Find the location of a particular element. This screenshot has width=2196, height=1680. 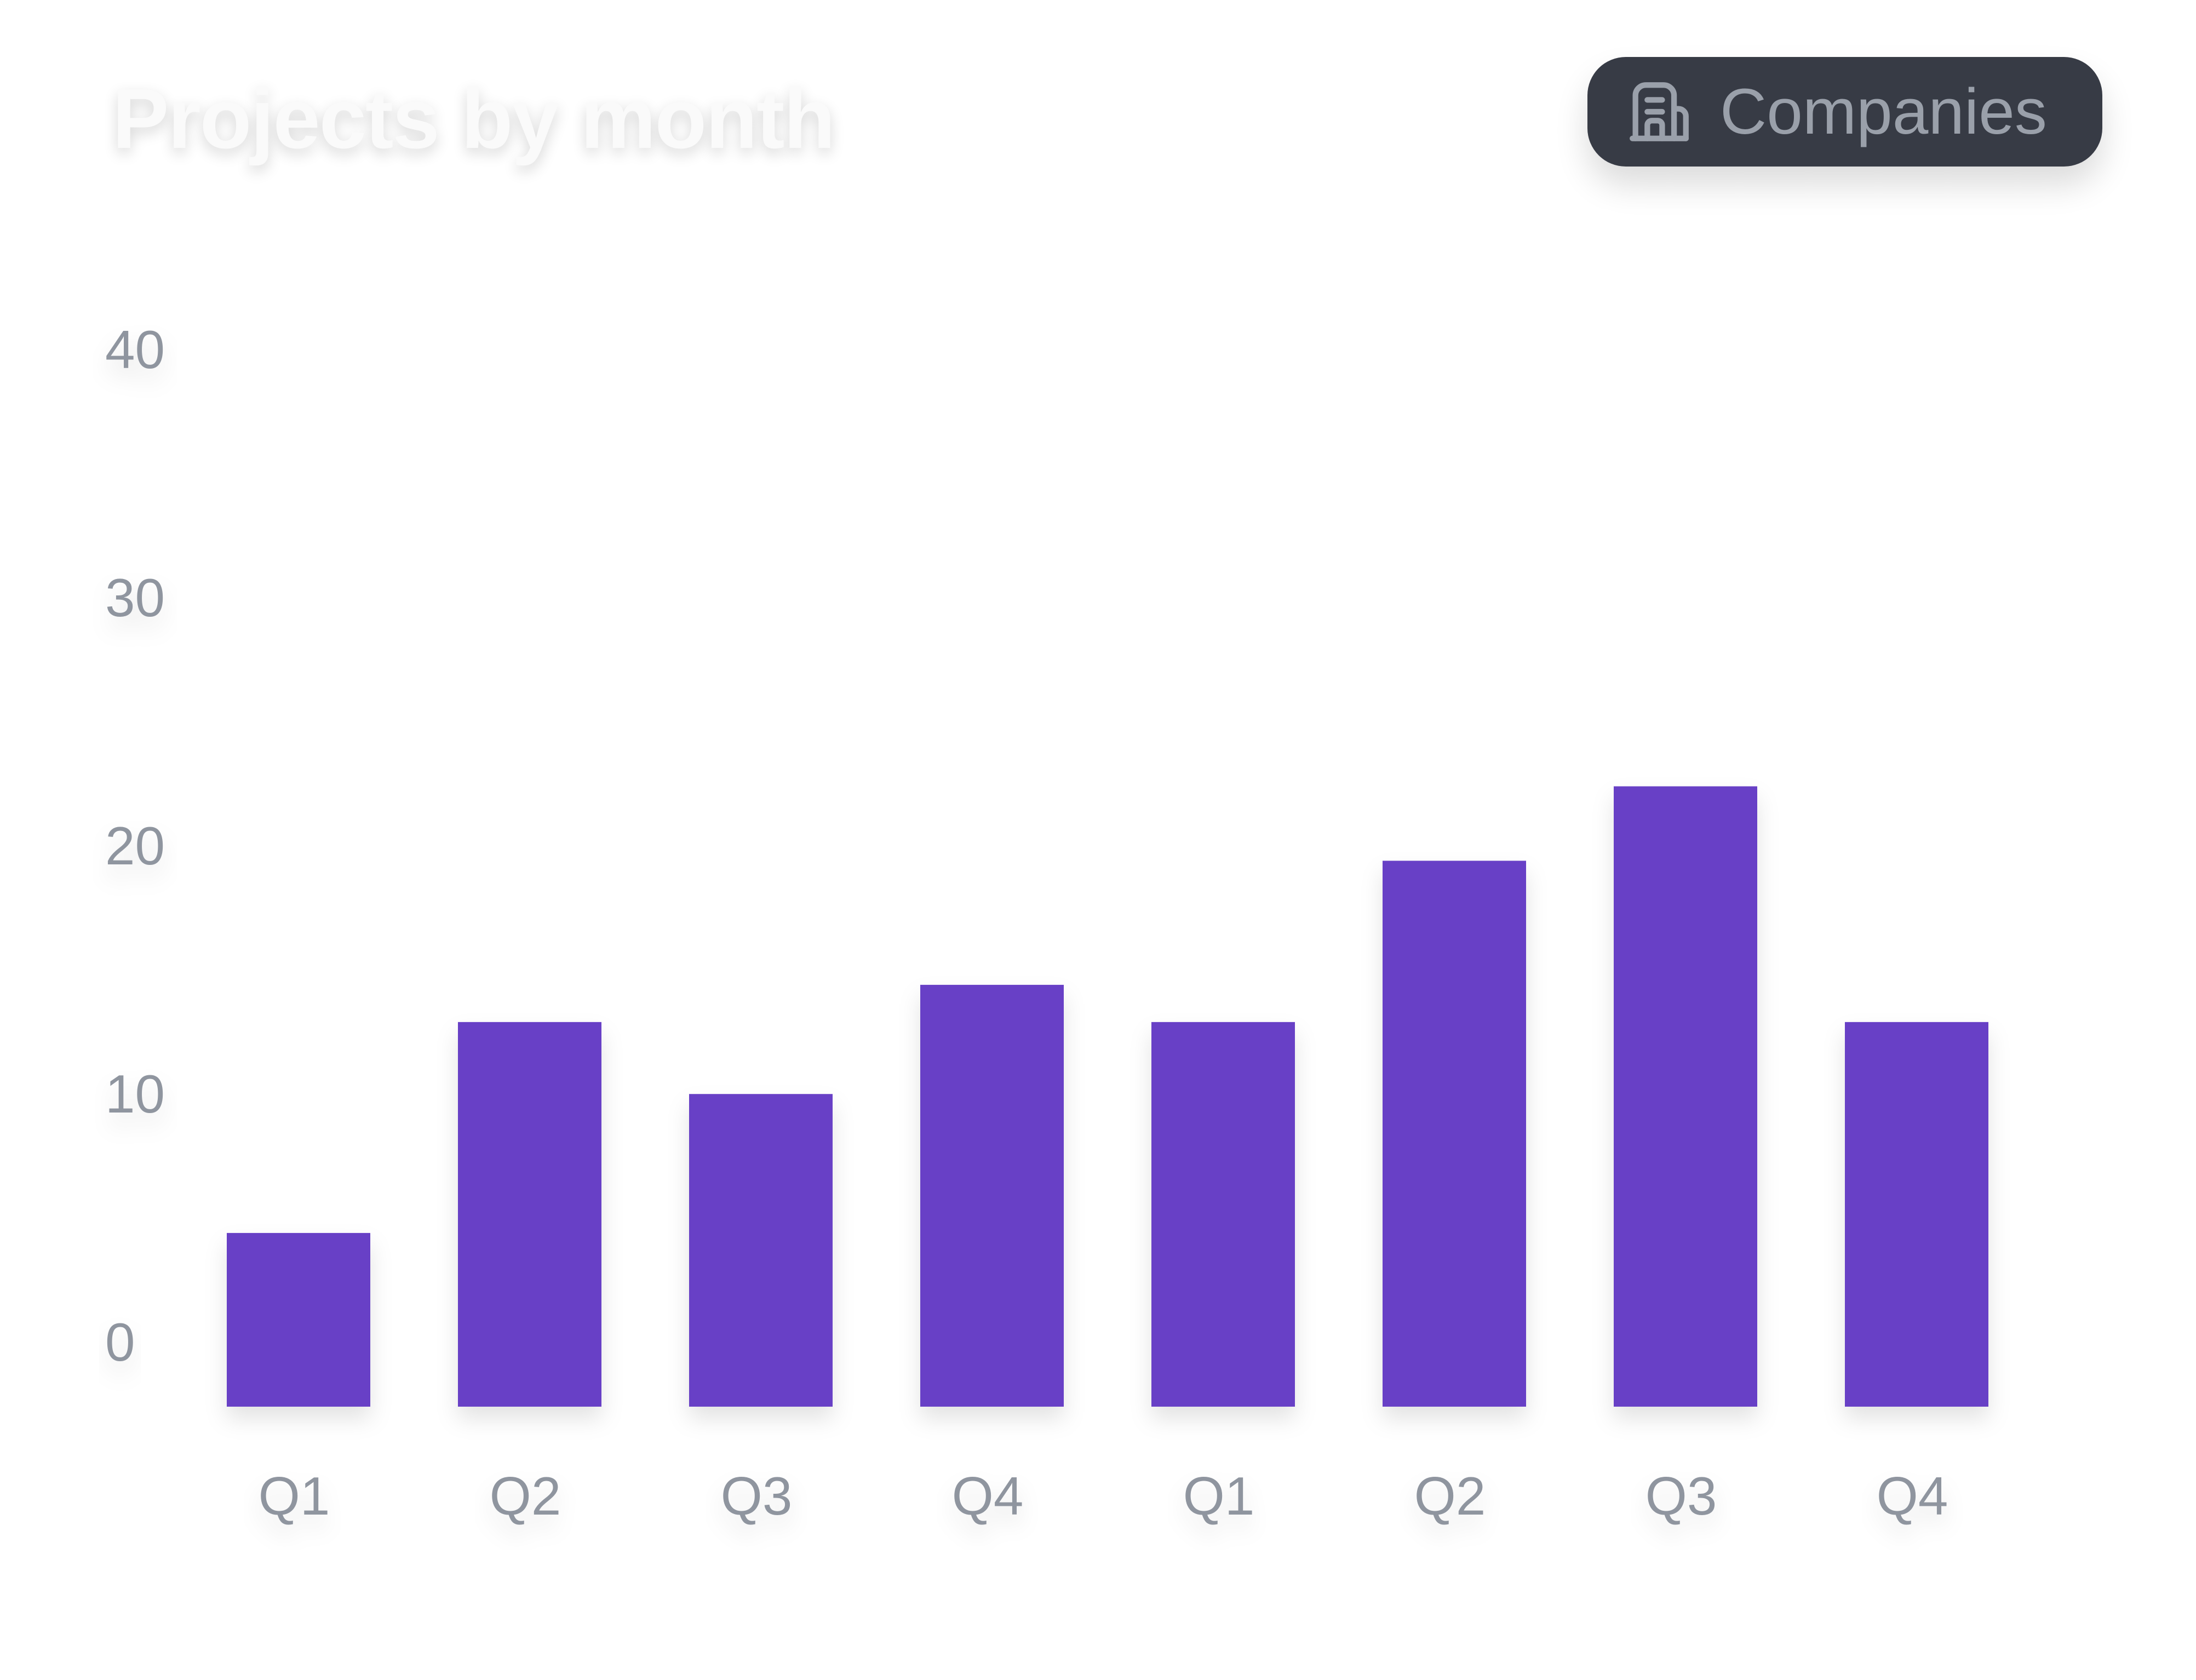

y-tick-label: 0 is located at coordinates (120, 1342).